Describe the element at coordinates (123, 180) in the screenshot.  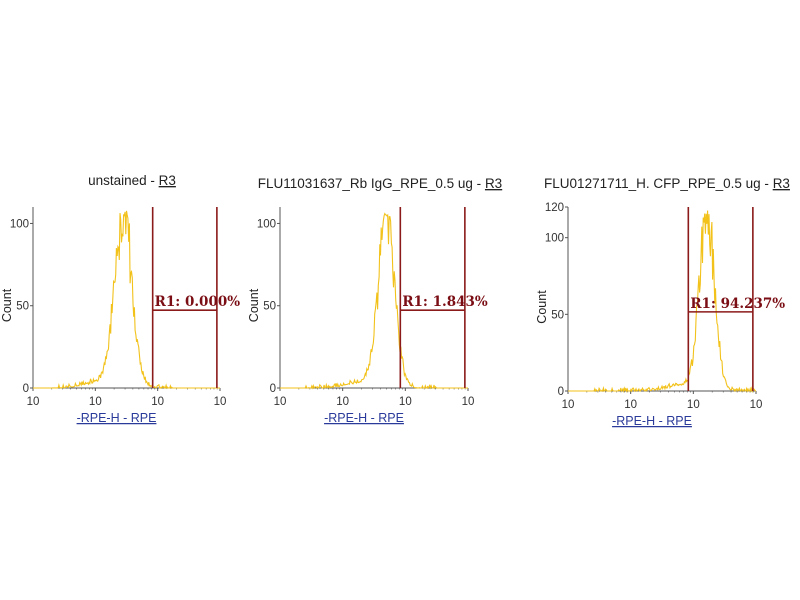
I see `panel-title-text: unstained -` at that location.